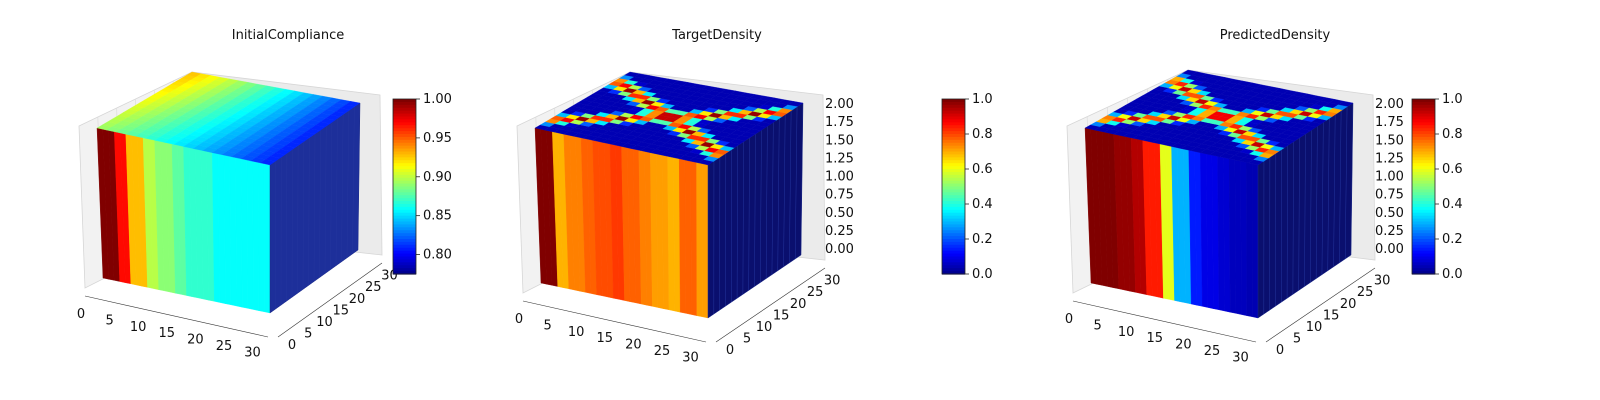 The image size is (1600, 400). What do you see at coordinates (1280, 350) in the screenshot?
I see `panel-2-y-tick-label: 0` at bounding box center [1280, 350].